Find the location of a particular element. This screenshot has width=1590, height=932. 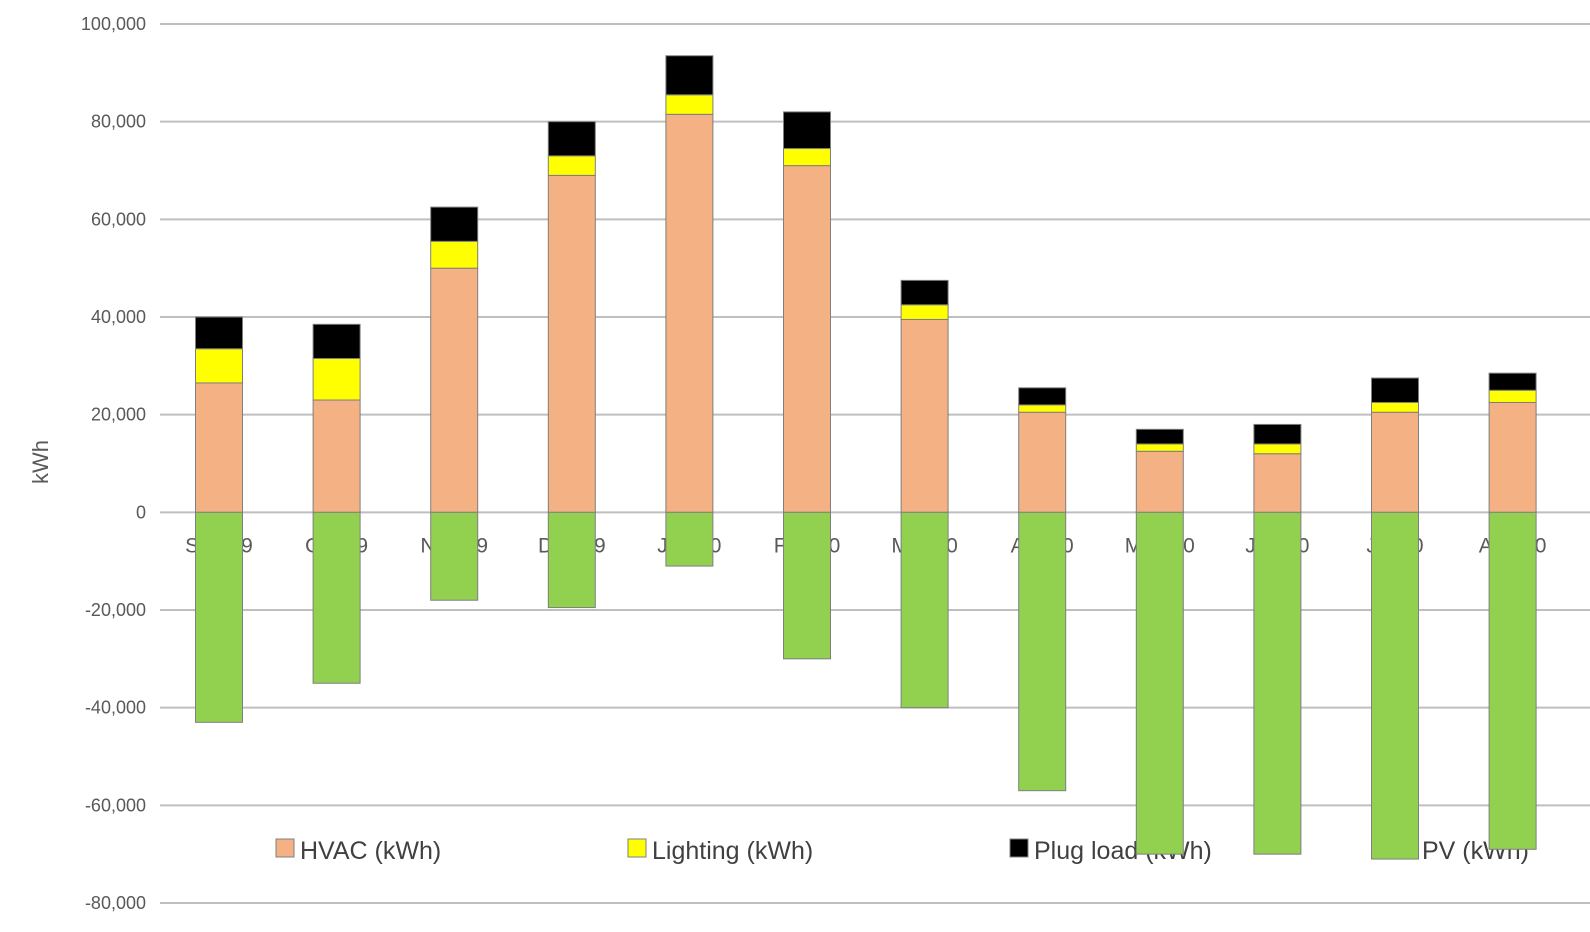

legend-label-lighting: Lighting (kWh) is located at coordinates (732, 851).